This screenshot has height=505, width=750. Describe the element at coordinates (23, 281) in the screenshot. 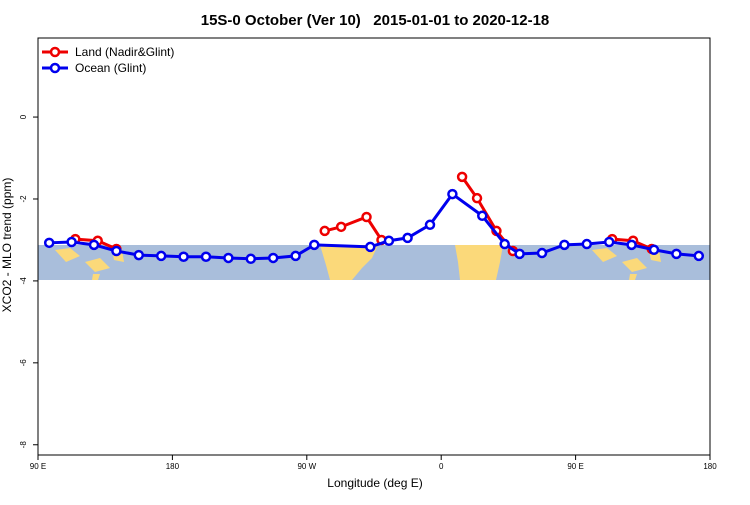

I see `y-tick-label: -4` at that location.